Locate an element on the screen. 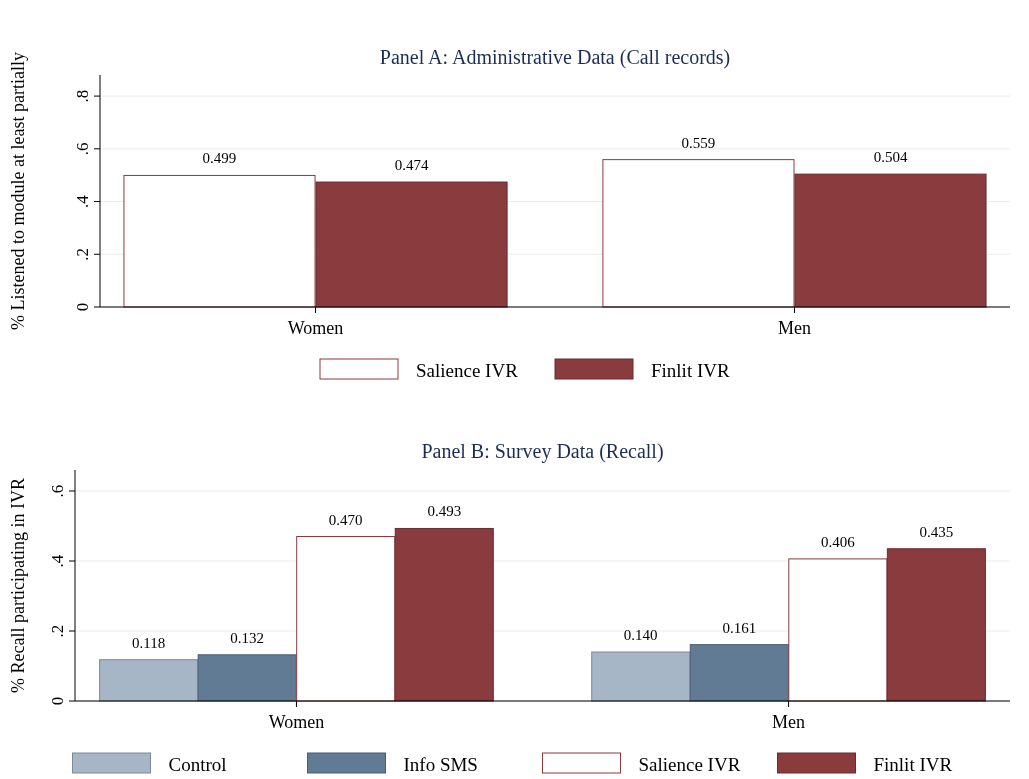 This screenshot has height=779, width=1029. data-label: 0.470 is located at coordinates (345, 519).